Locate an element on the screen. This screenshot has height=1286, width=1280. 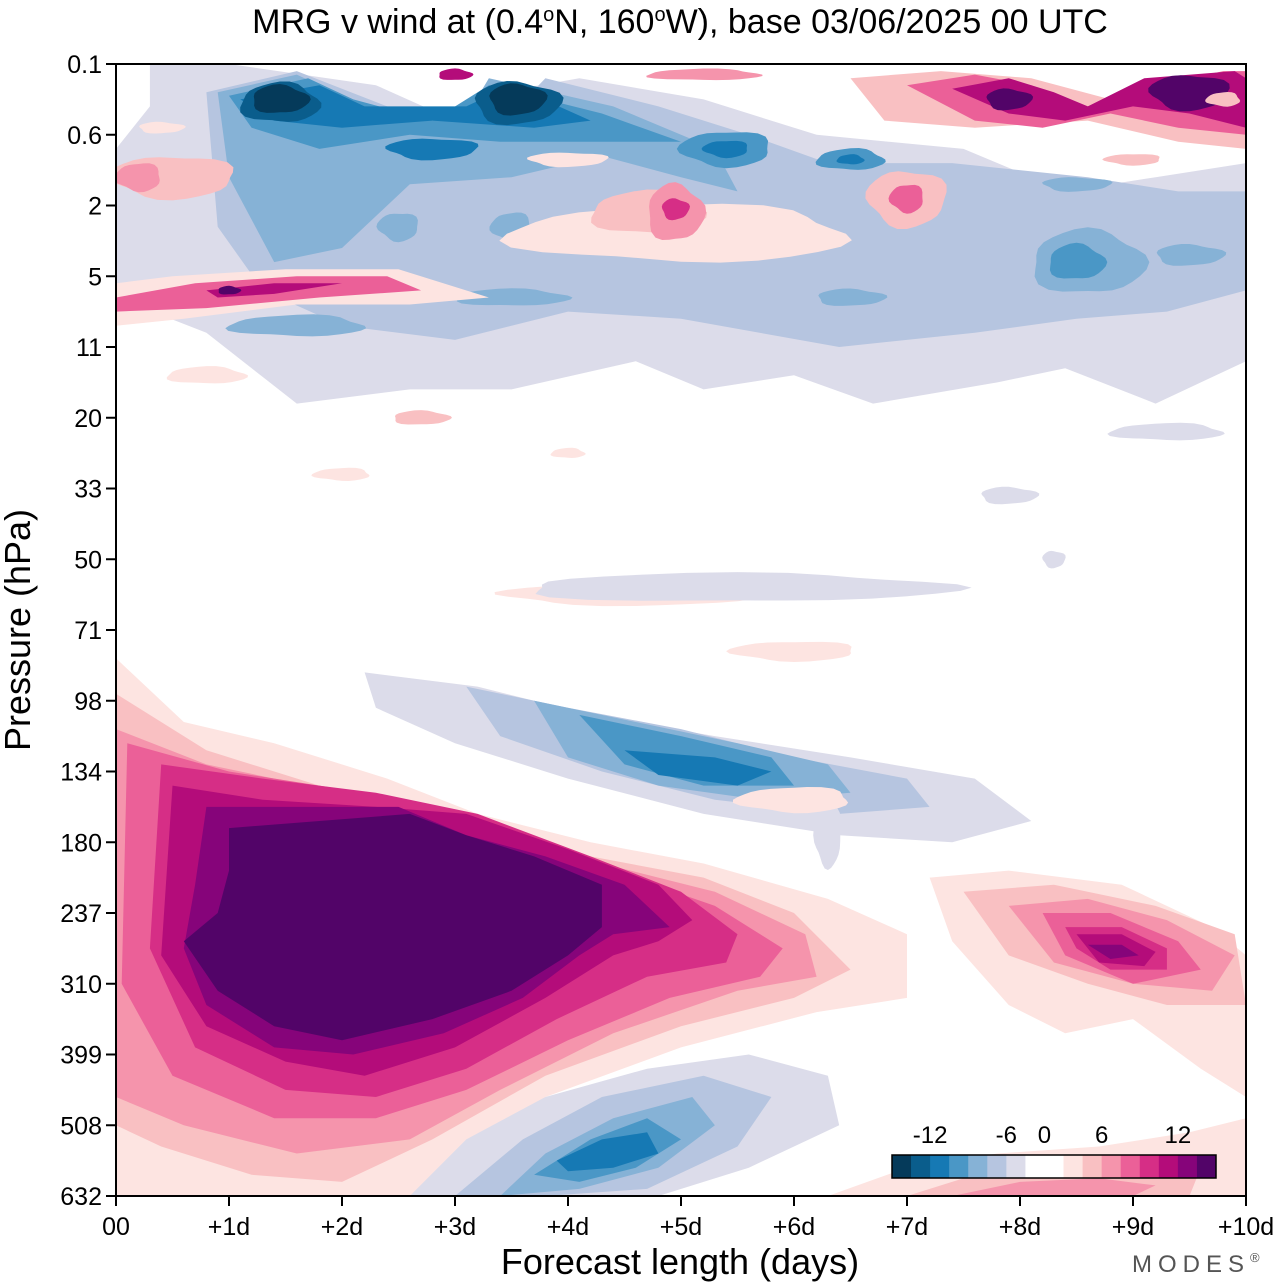
y-tick-label: 237 is located at coordinates (81, 914).